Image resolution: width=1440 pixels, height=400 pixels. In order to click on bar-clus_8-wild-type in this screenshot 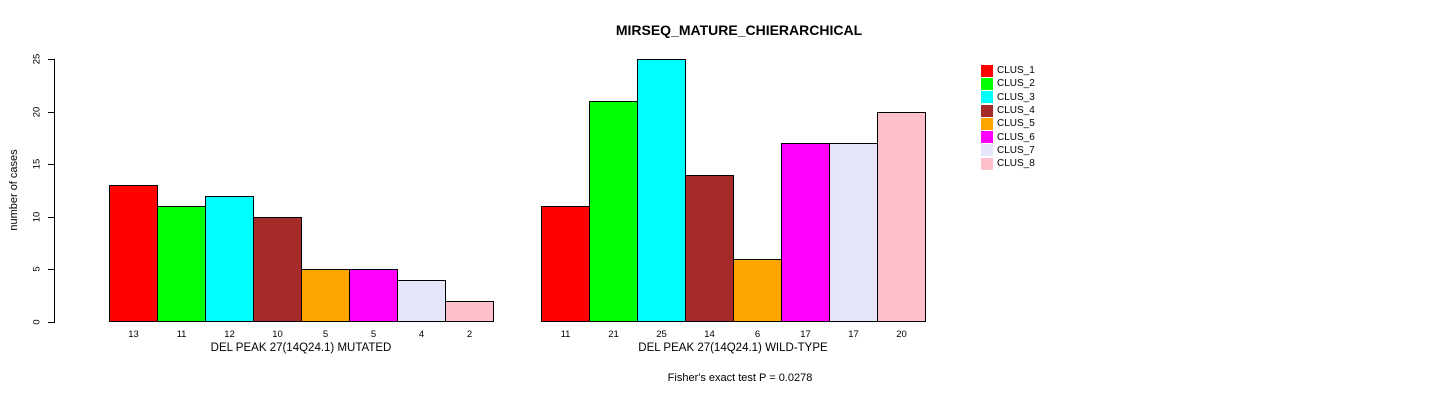, I will do `click(901, 216)`.